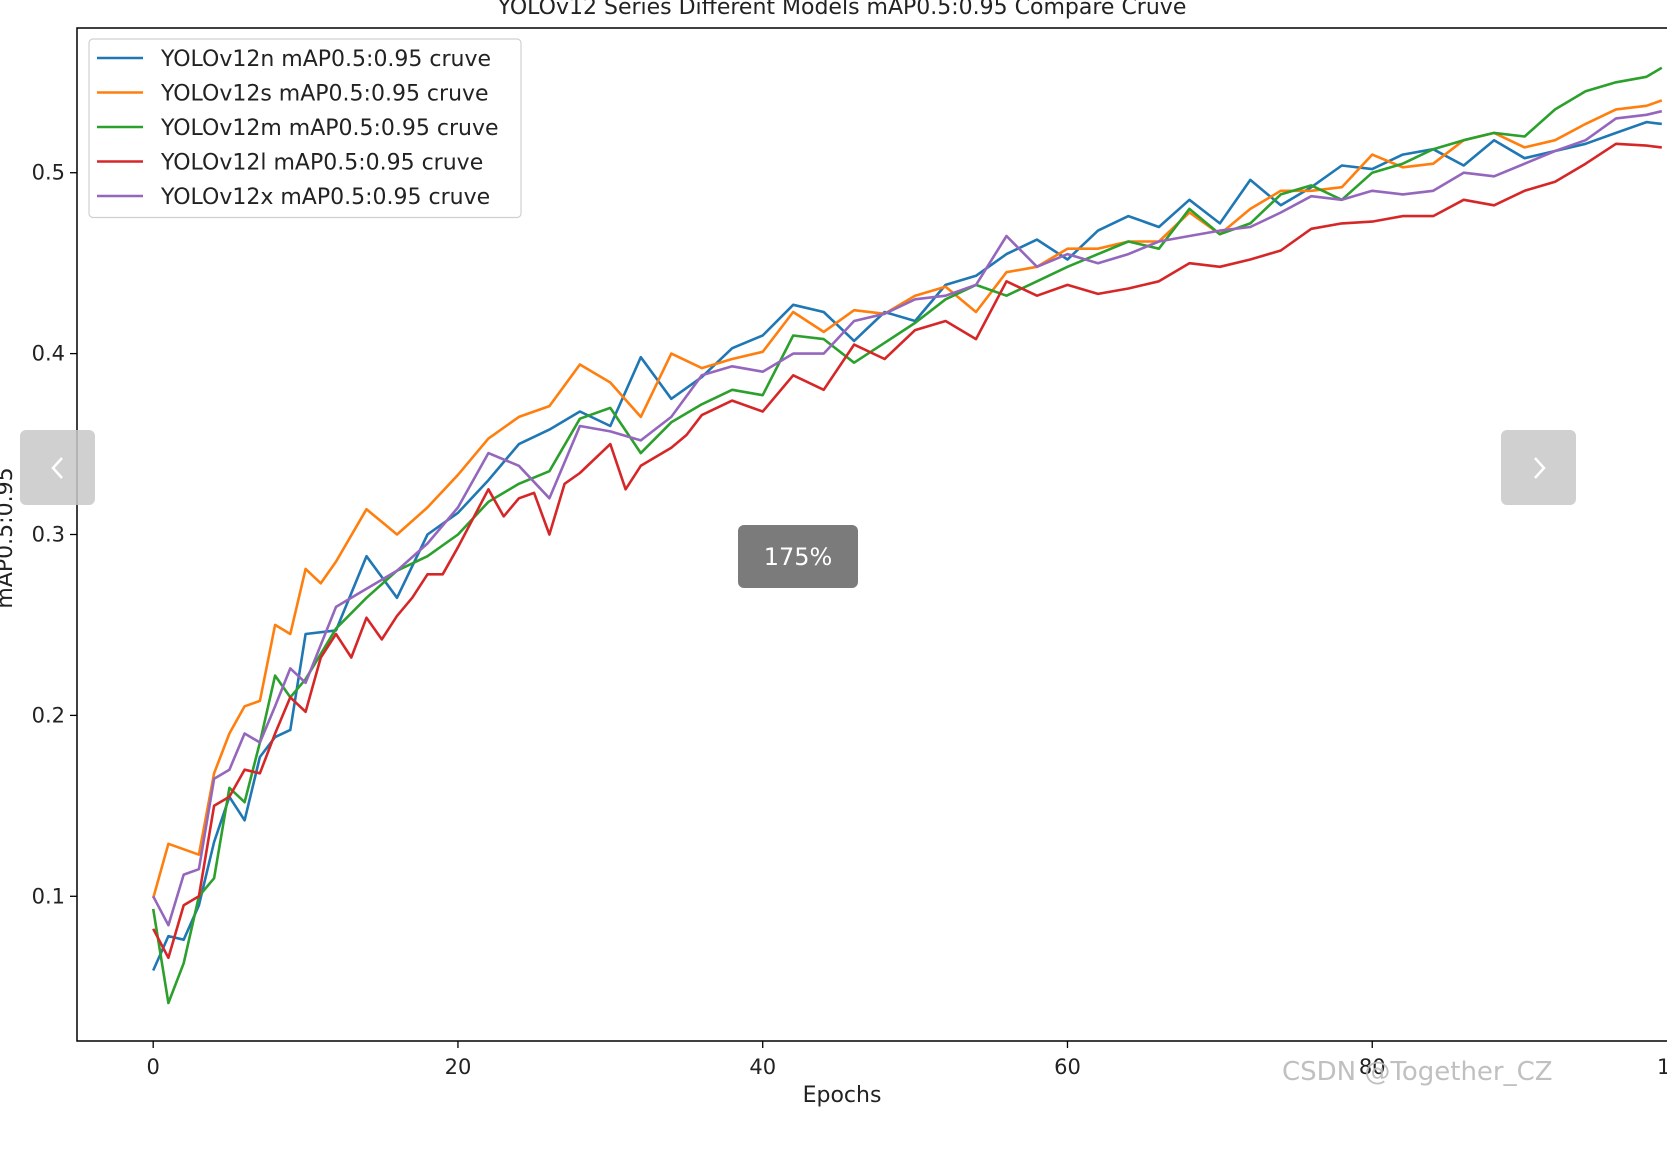  I want to click on y-tick-label: 0.4, so click(48, 354).